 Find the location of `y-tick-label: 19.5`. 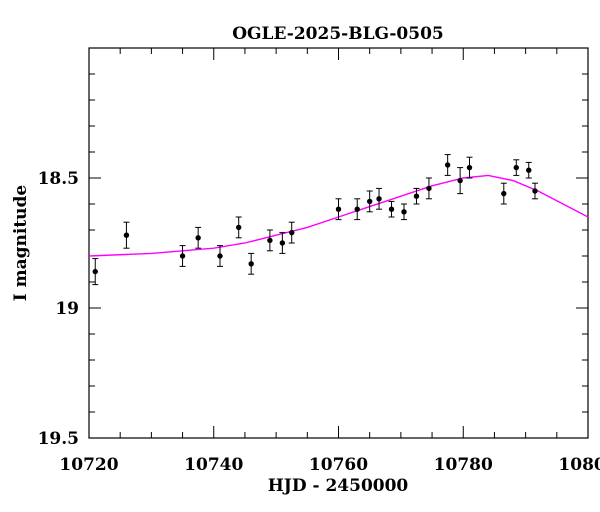

y-tick-label: 19.5 is located at coordinates (58, 439).